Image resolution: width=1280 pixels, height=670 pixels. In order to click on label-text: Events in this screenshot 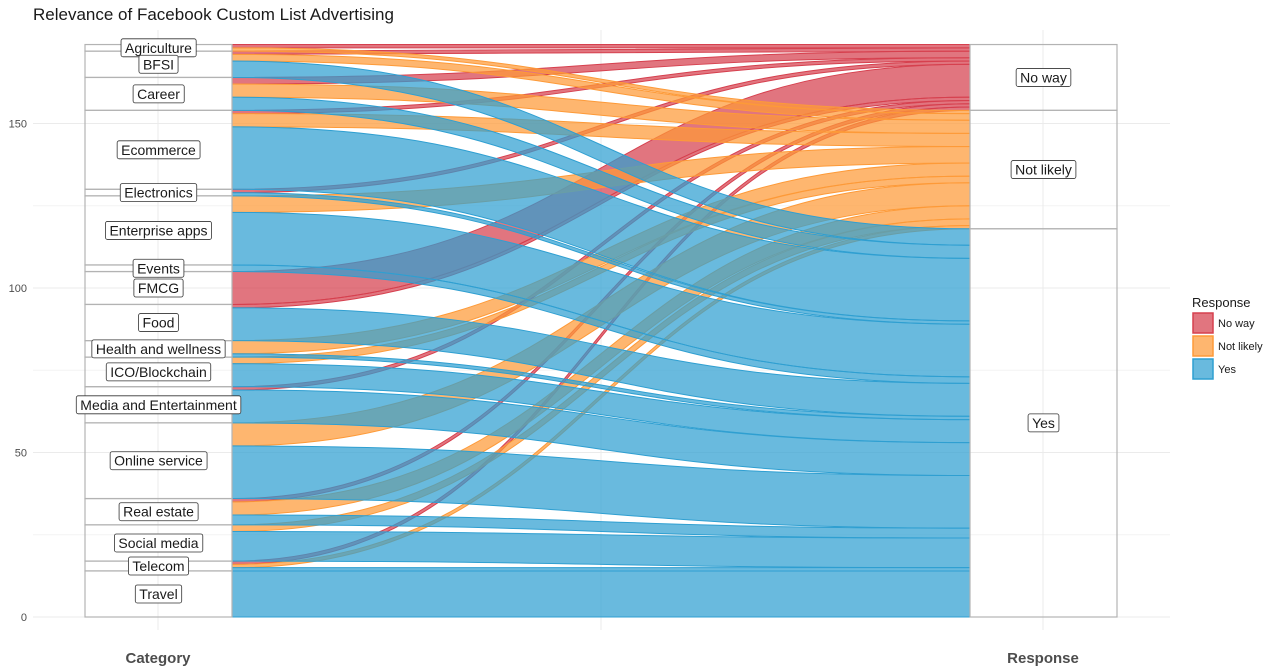, I will do `click(158, 268)`.